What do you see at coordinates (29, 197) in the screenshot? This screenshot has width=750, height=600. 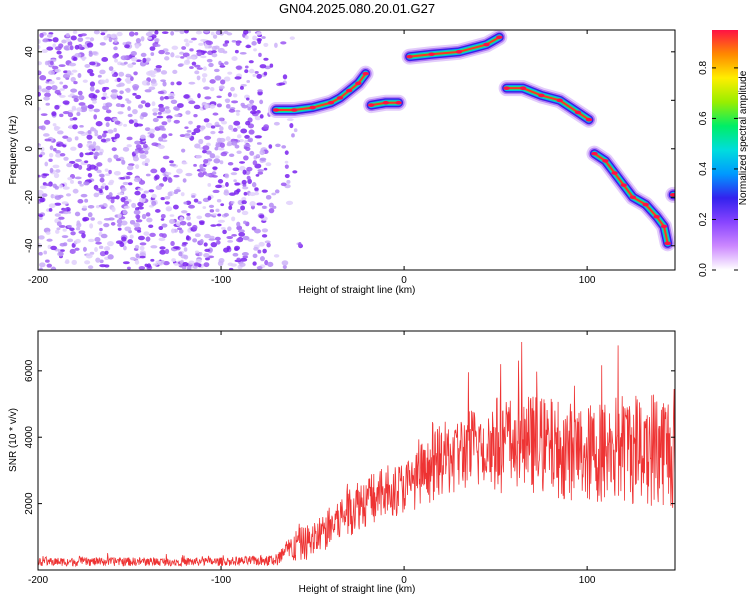 I see `y-tick-label: -20` at bounding box center [29, 197].